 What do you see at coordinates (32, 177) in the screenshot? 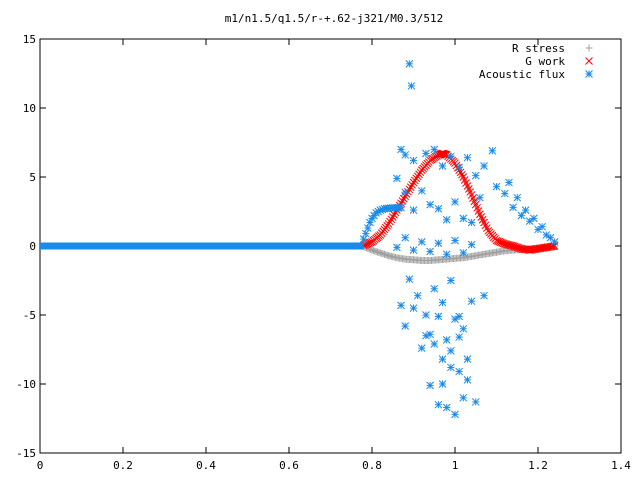
I see `y-tick-label: 5` at bounding box center [32, 177].